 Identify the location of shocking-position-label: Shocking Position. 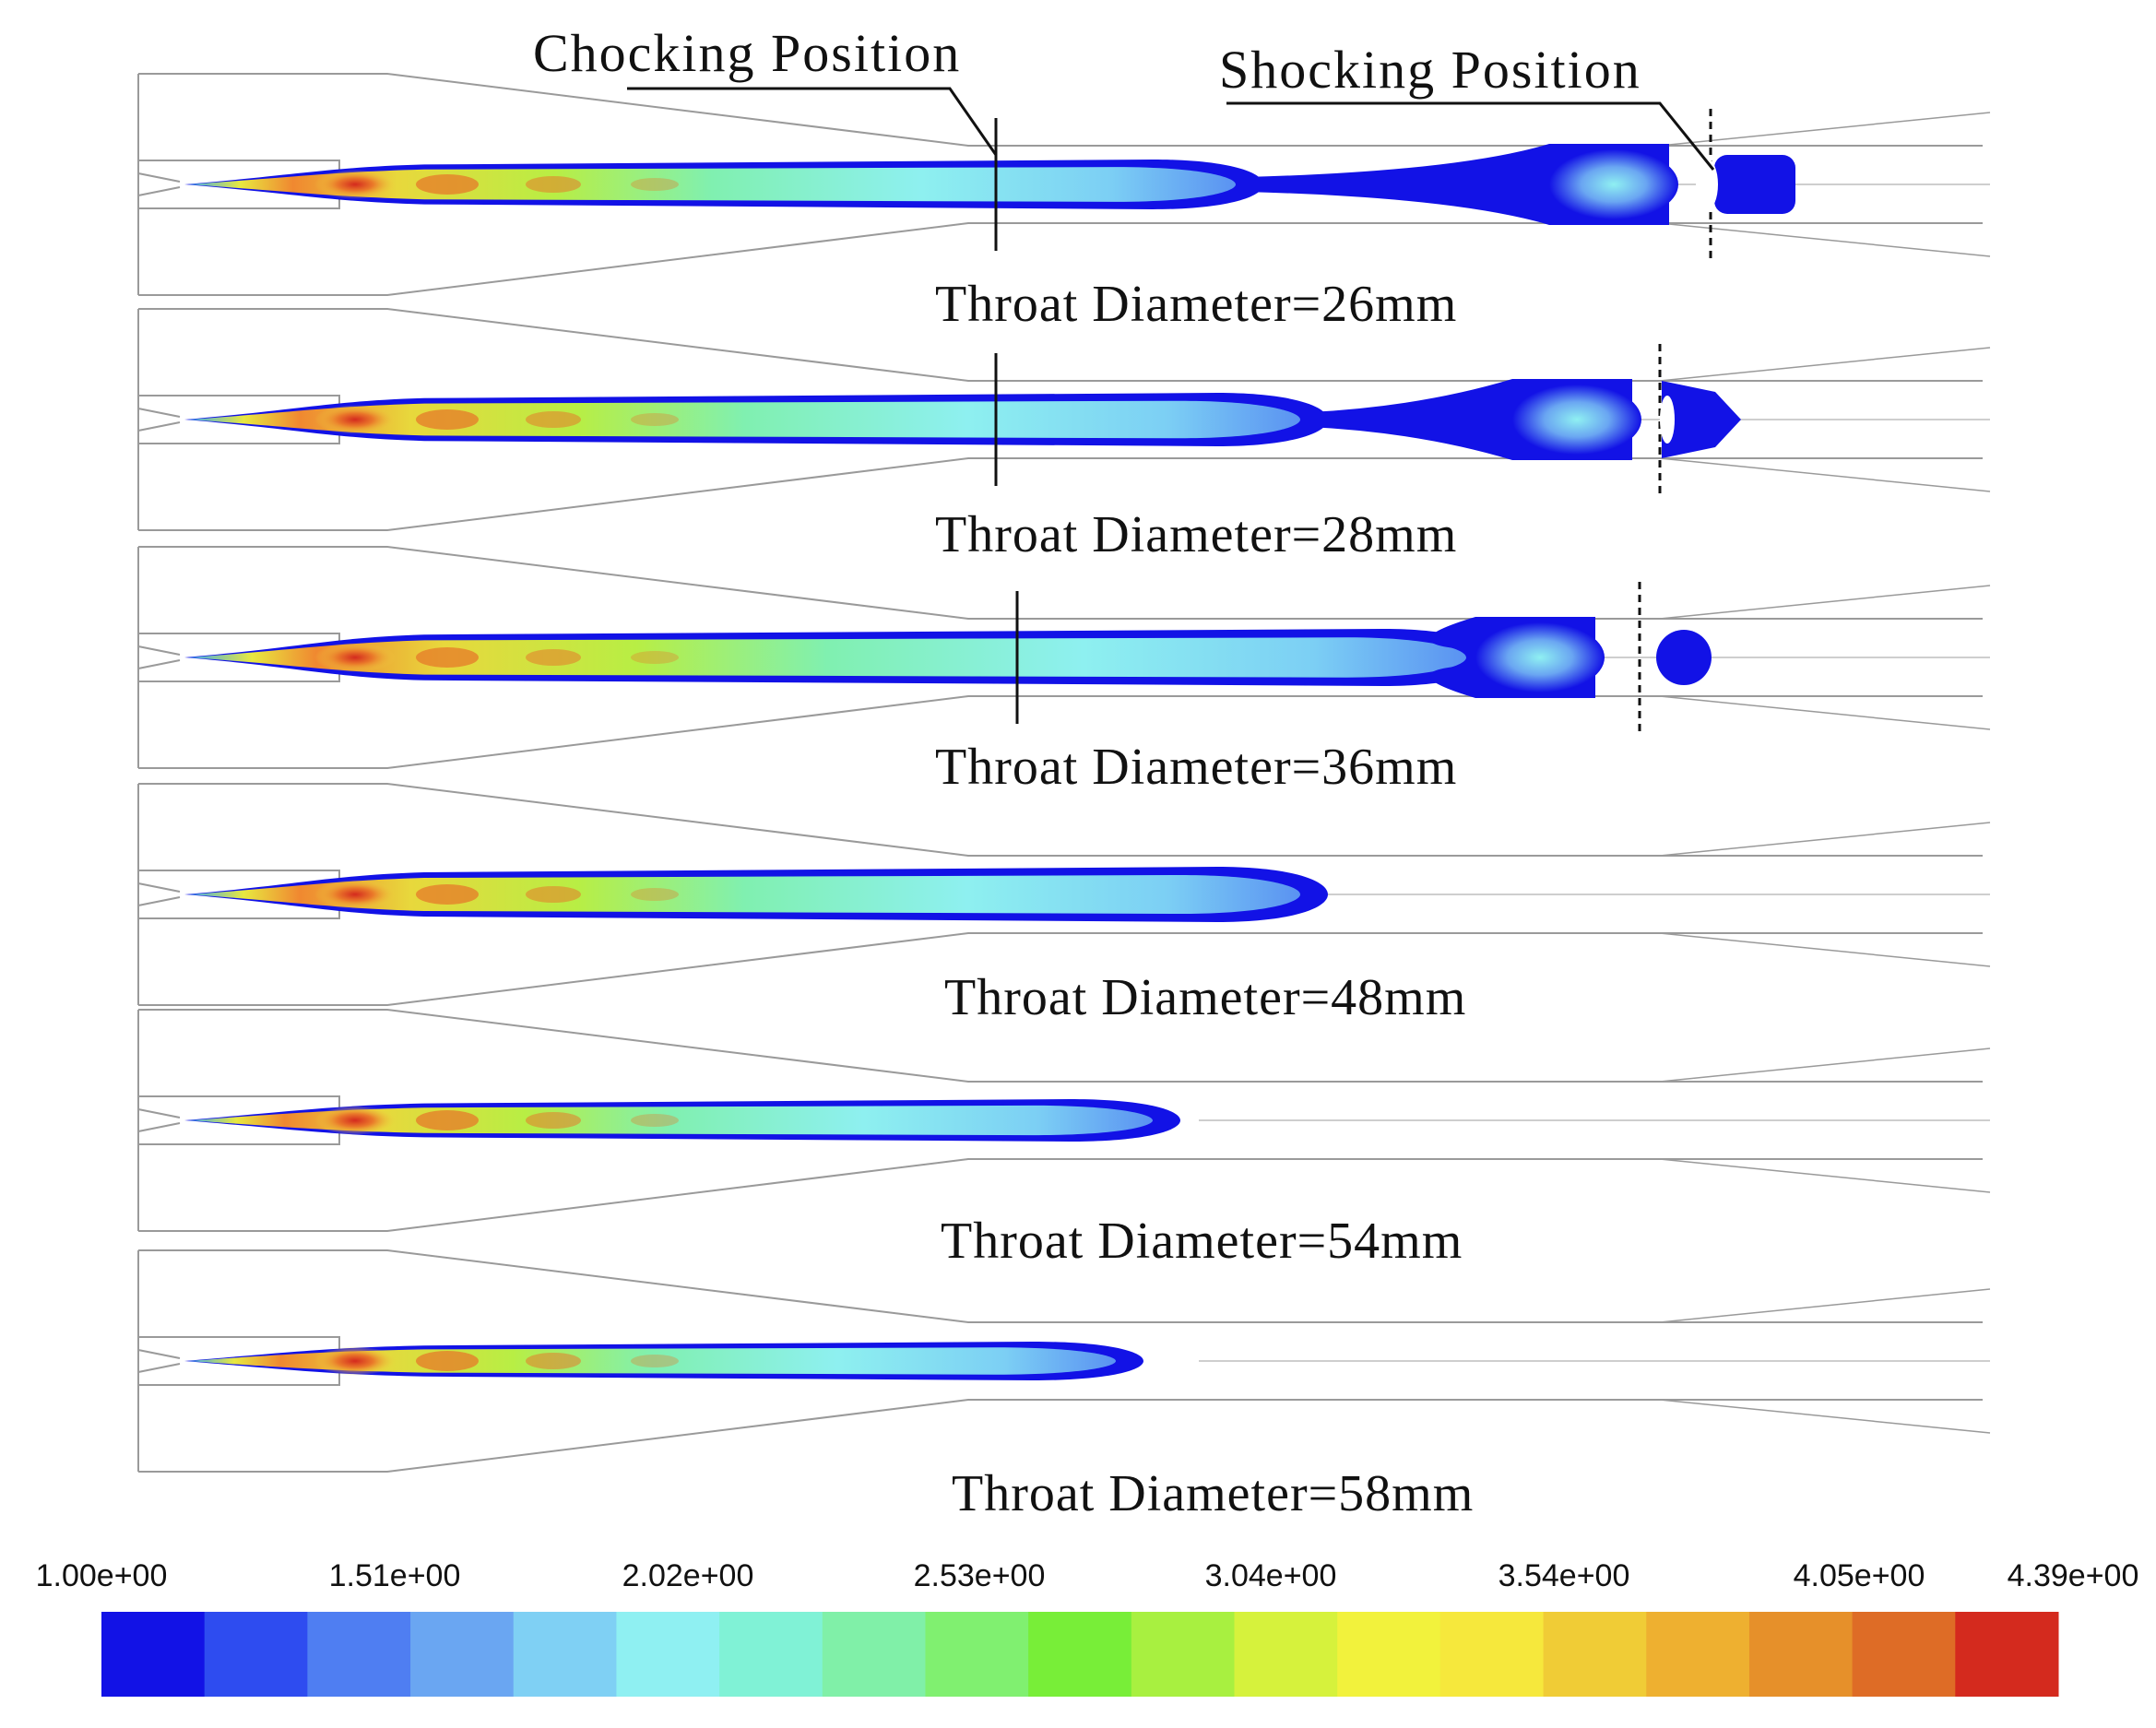
(1430, 70).